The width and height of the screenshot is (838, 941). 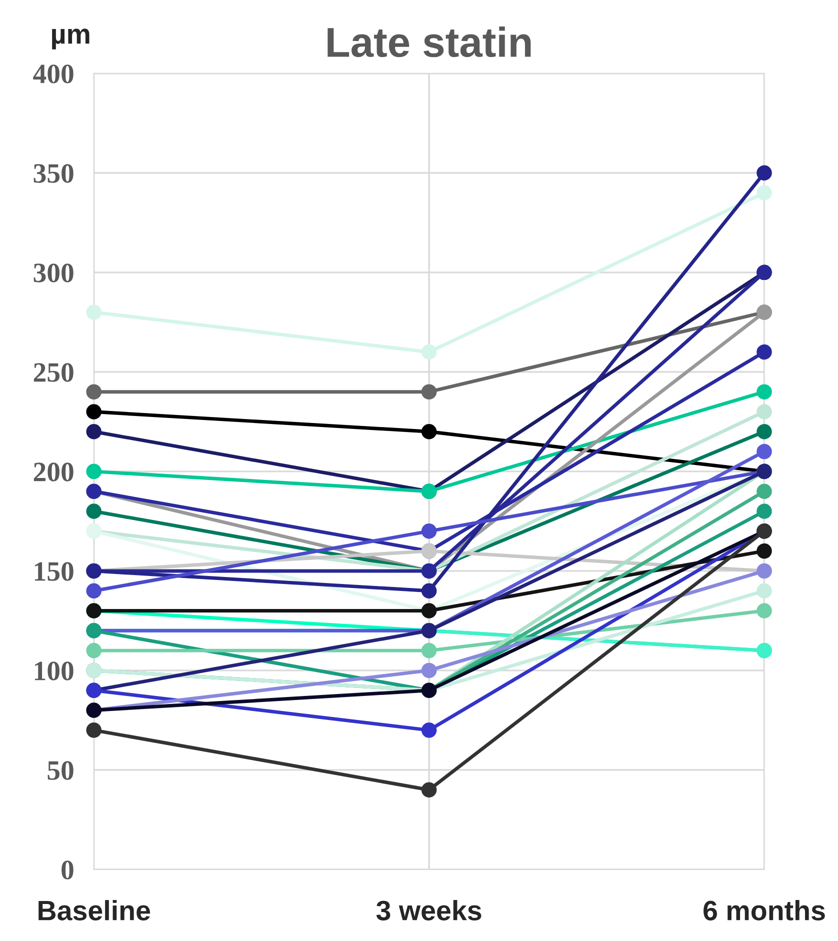 What do you see at coordinates (54, 671) in the screenshot?
I see `y-tick-label: 100` at bounding box center [54, 671].